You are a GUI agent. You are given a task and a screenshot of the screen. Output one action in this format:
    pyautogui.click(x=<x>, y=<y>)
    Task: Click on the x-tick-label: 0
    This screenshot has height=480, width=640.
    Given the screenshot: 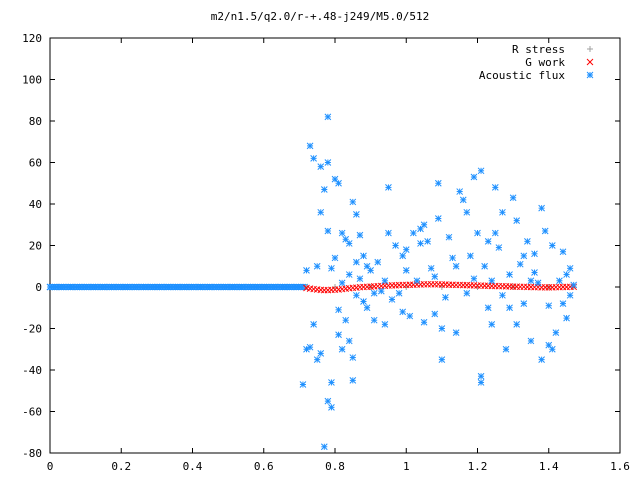 What is the action you would take?
    pyautogui.click(x=50, y=466)
    